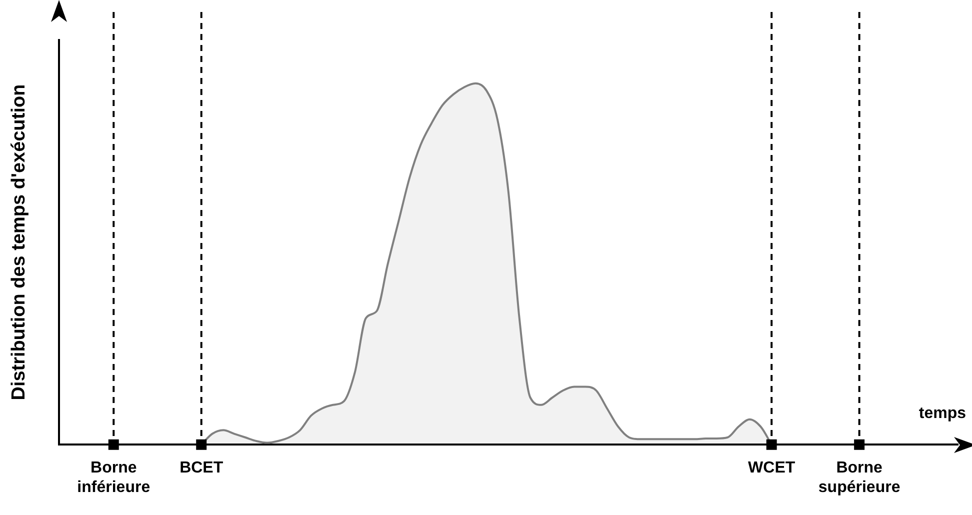  I want to click on x-tick-label: Borne supérieure, so click(859, 478).